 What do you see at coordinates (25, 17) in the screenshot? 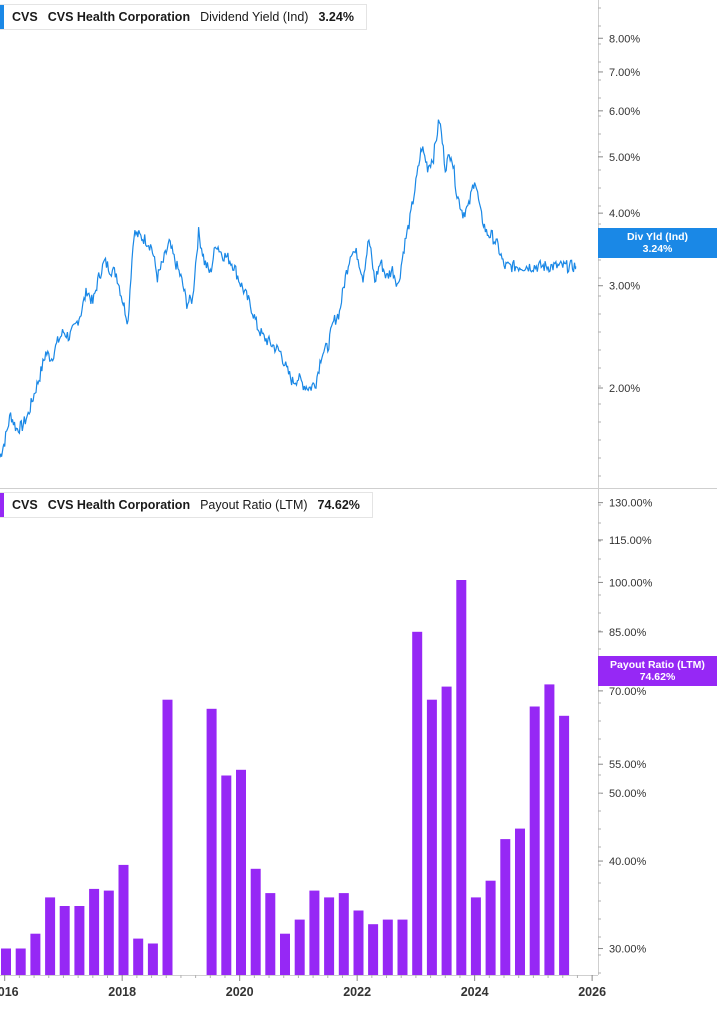
I see `top-legend-ticker: CVS` at bounding box center [25, 17].